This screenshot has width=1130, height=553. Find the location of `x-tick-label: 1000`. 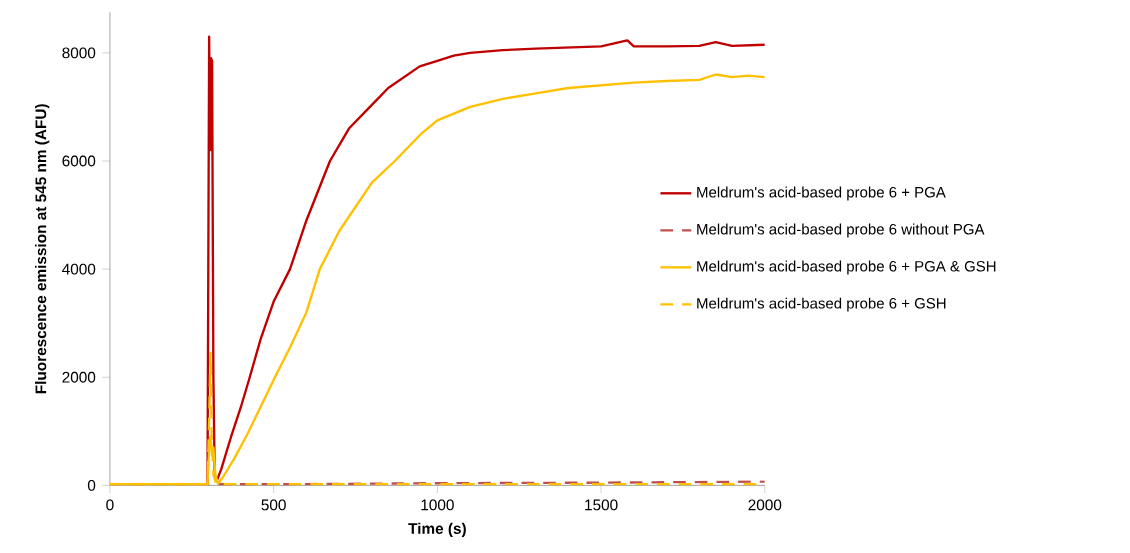

x-tick-label: 1000 is located at coordinates (437, 505).